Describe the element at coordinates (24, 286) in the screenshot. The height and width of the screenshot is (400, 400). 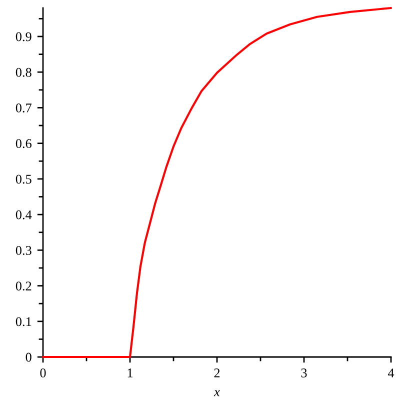
I see `y-tick-label: 0.2` at that location.